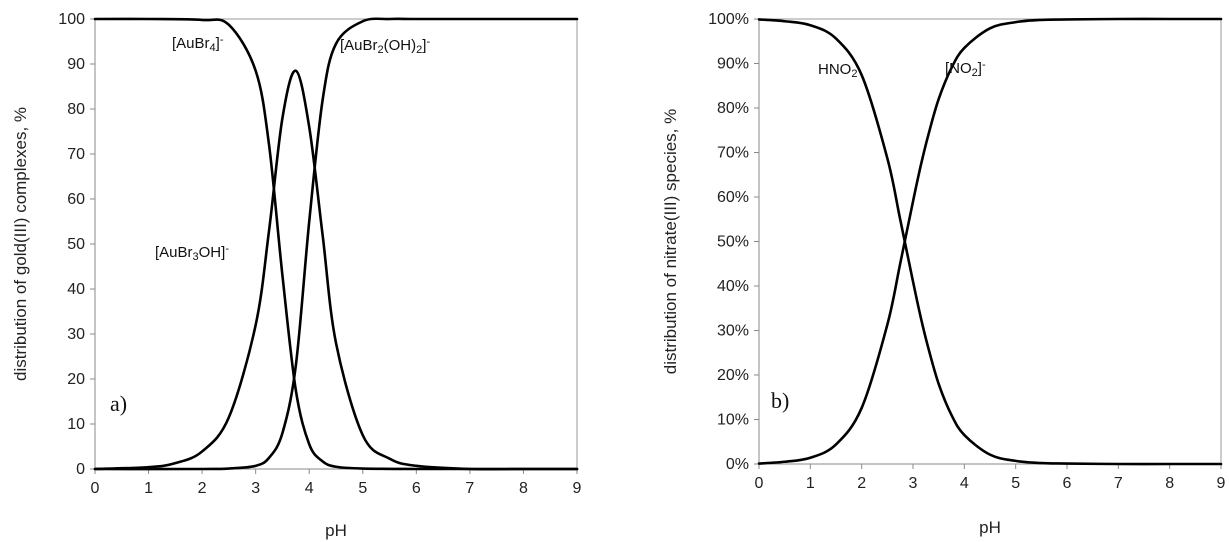 The width and height of the screenshot is (1229, 542). Describe the element at coordinates (837, 70) in the screenshot. I see `series-label: HNO2` at that location.